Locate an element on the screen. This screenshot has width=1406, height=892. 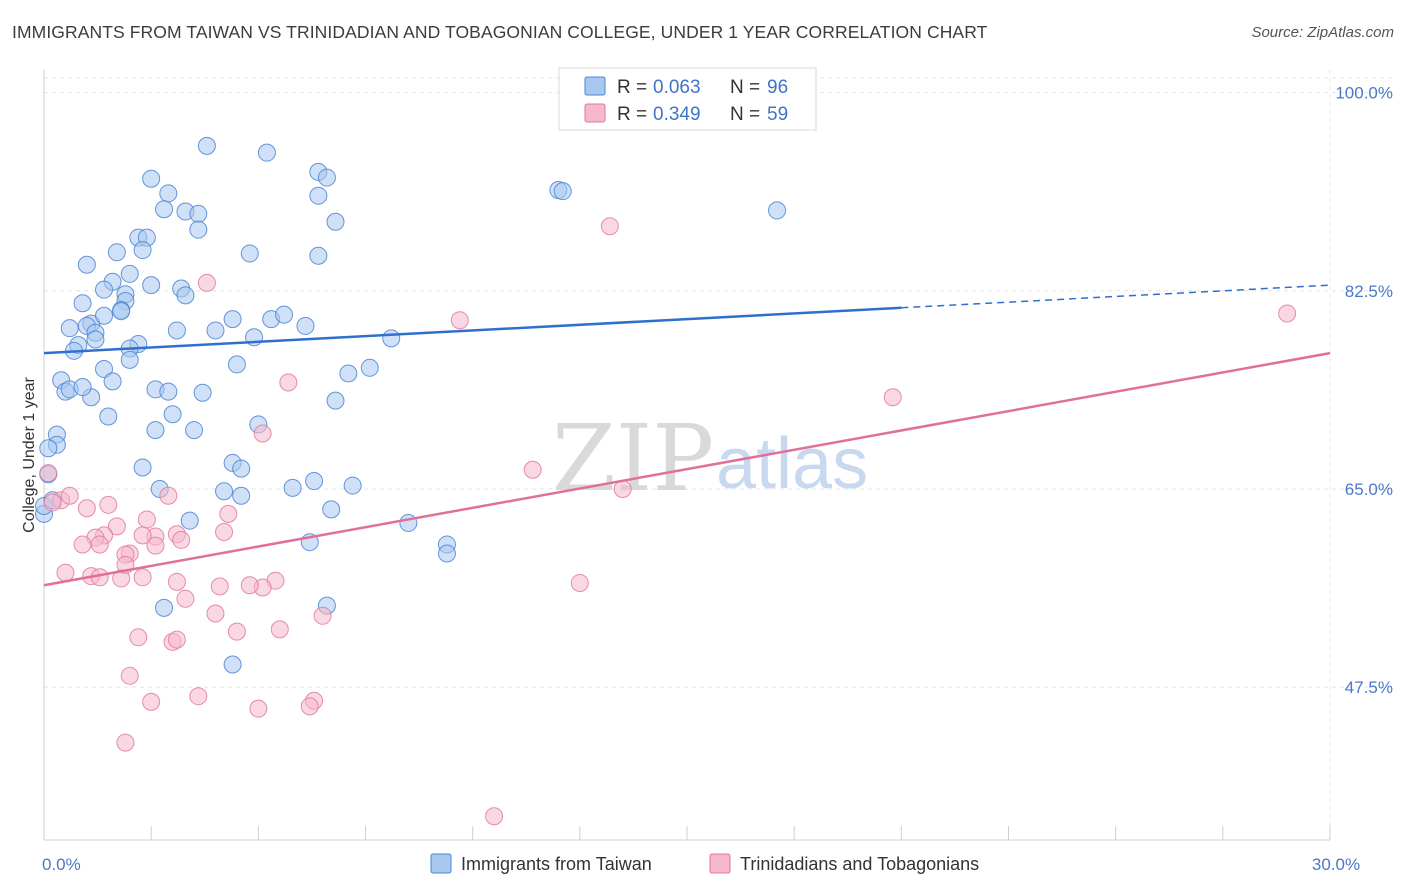
legend-n-label-taiwan: N = is located at coordinates (745, 87).